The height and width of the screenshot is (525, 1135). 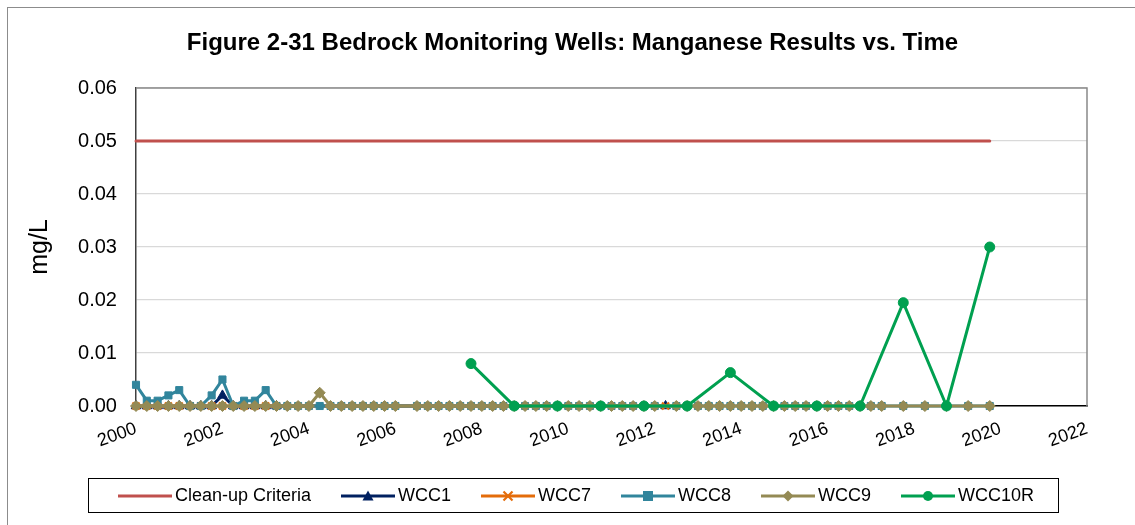 What do you see at coordinates (996, 495) in the screenshot?
I see `legend-label: WCC10R` at bounding box center [996, 495].